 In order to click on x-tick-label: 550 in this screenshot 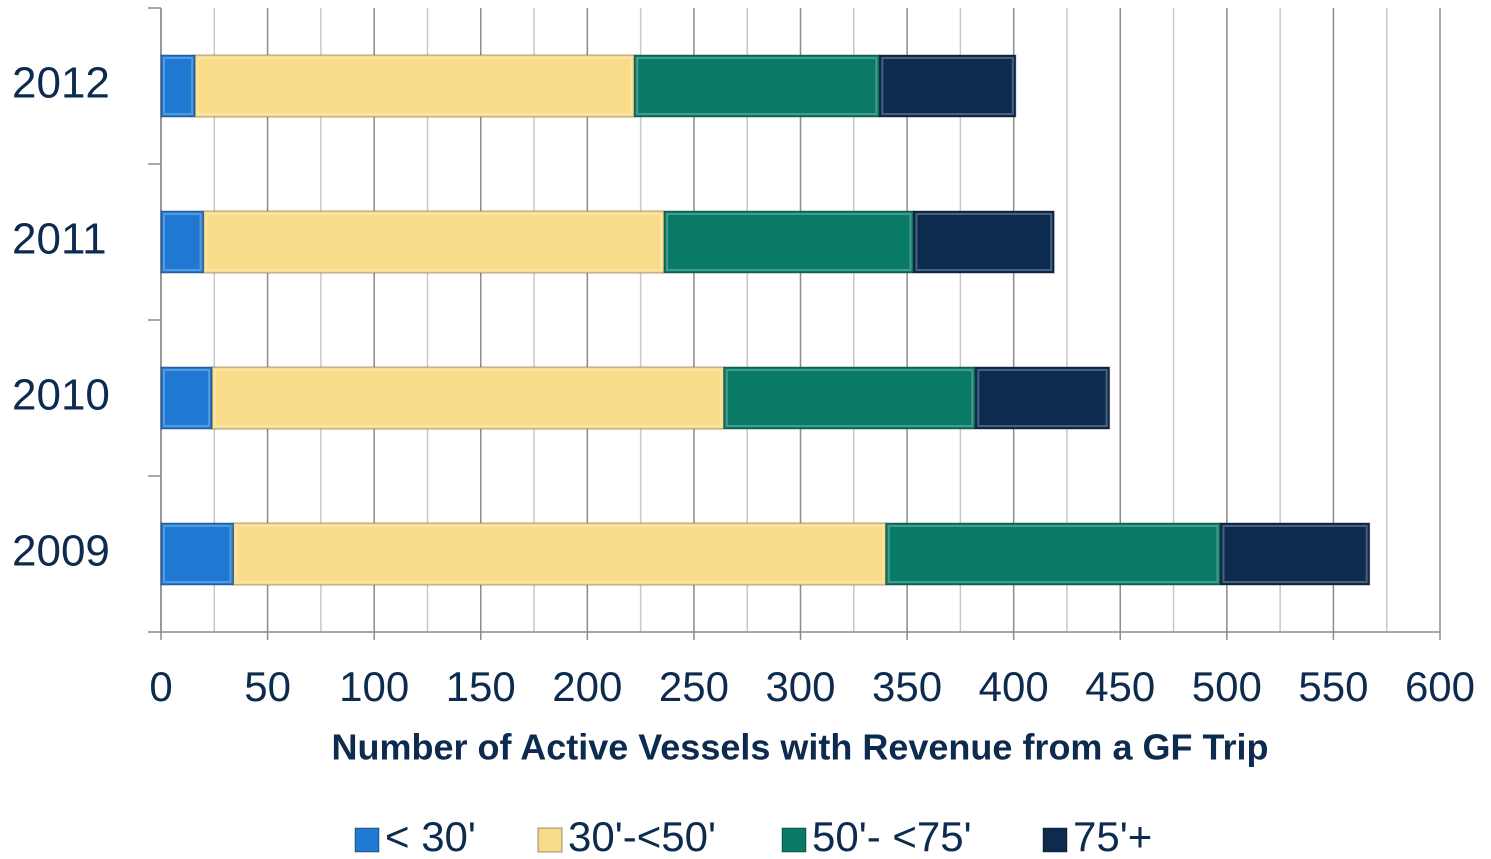, I will do `click(1333, 686)`.